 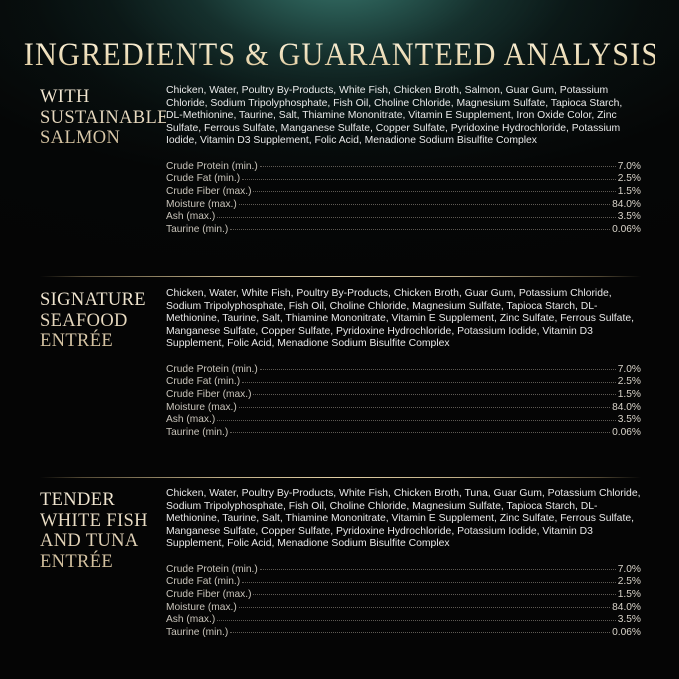 I want to click on product-name-label: TENDER WHITE FISH AND TUNA ENTRÉE, so click(x=103, y=530).